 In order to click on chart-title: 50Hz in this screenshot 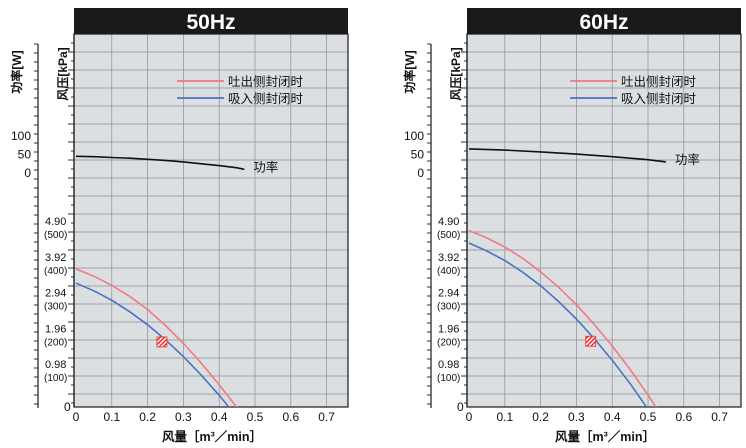, I will do `click(210, 22)`.